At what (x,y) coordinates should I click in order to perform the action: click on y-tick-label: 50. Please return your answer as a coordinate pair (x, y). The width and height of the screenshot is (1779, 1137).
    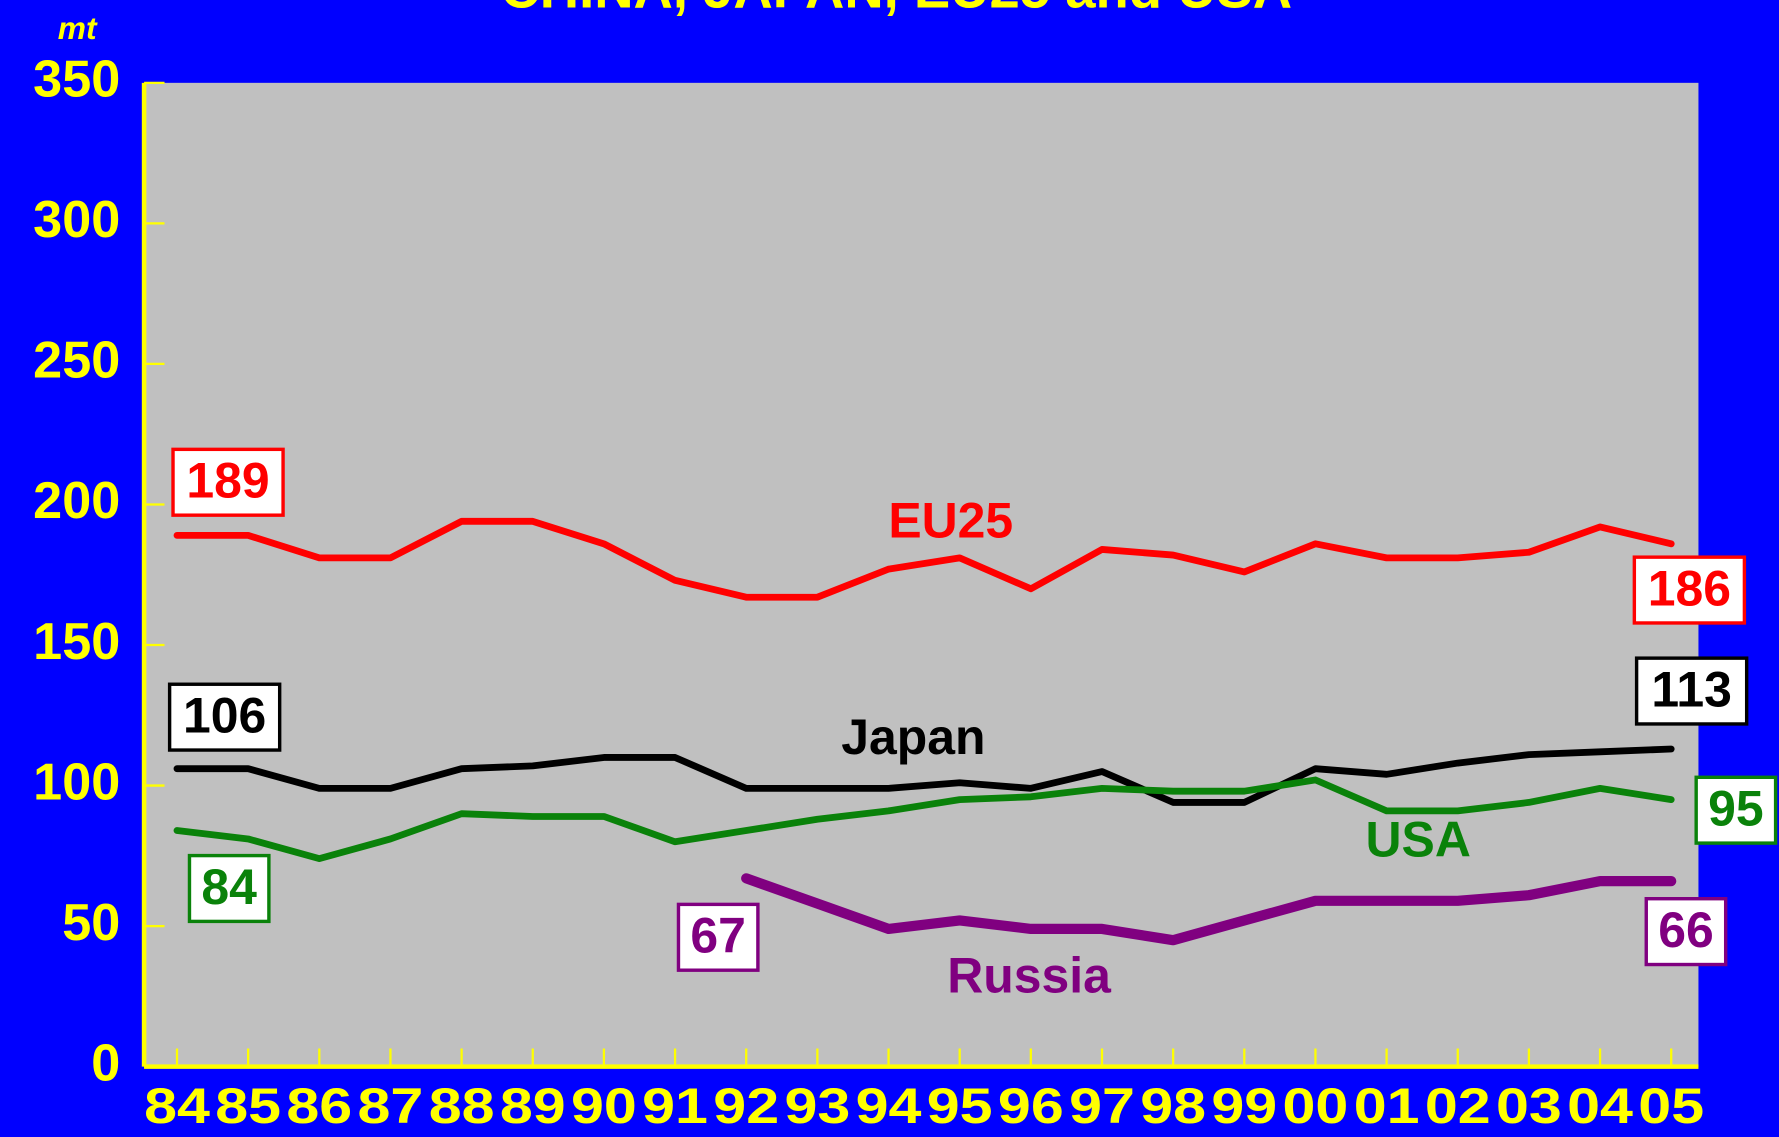
    Looking at the image, I should click on (91, 923).